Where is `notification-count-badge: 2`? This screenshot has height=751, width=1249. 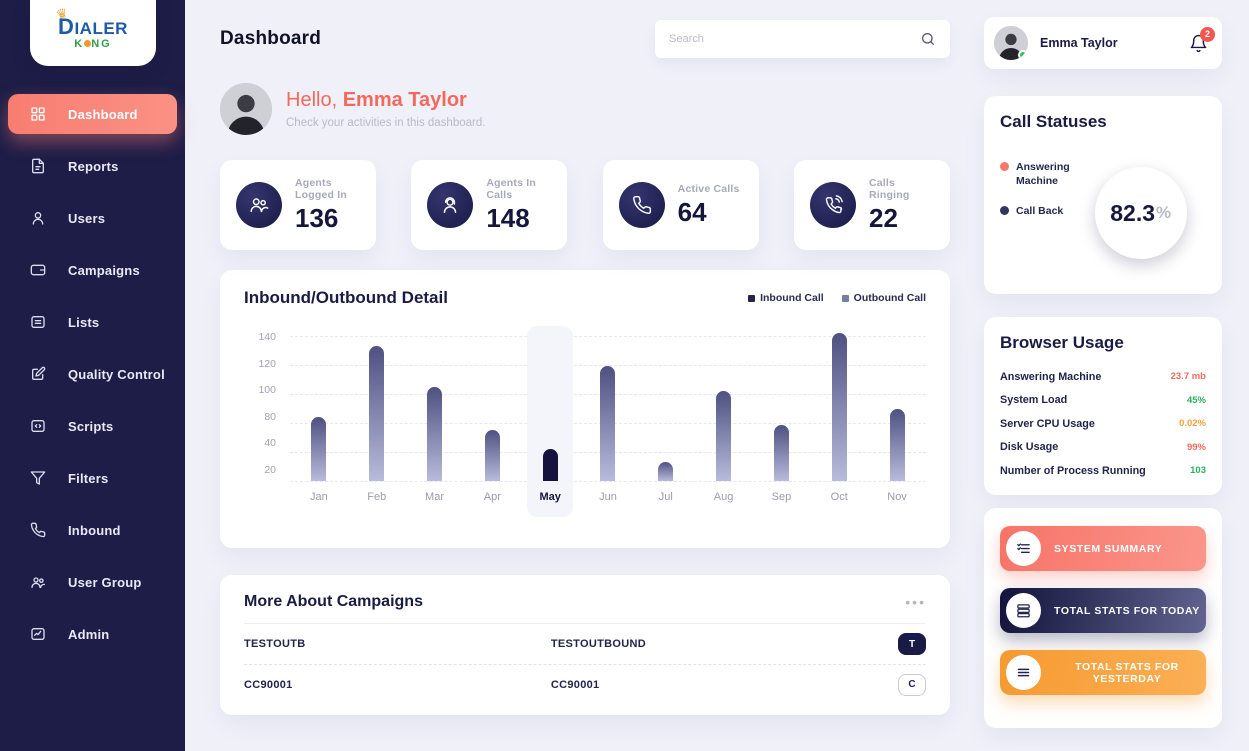
notification-count-badge: 2 is located at coordinates (1207, 34).